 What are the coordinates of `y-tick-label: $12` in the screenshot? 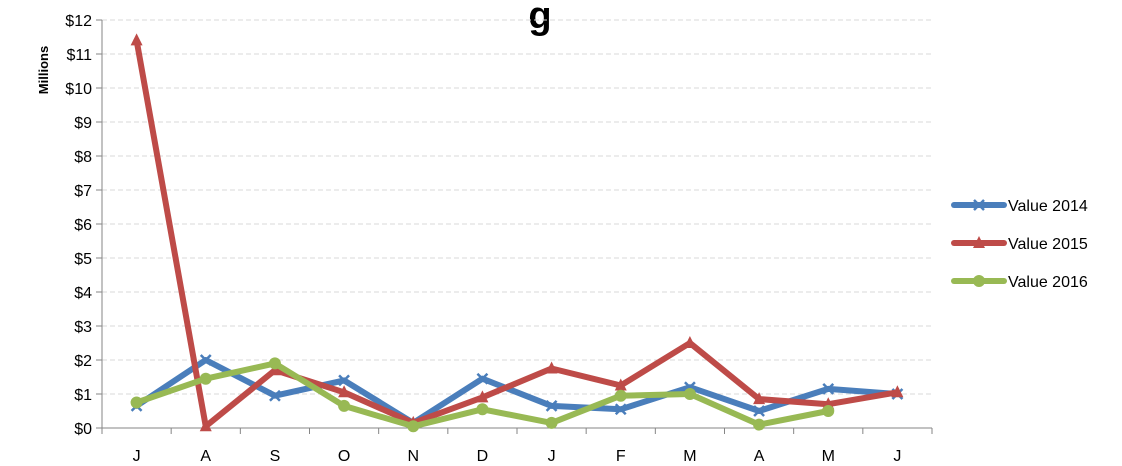 It's located at (78, 21).